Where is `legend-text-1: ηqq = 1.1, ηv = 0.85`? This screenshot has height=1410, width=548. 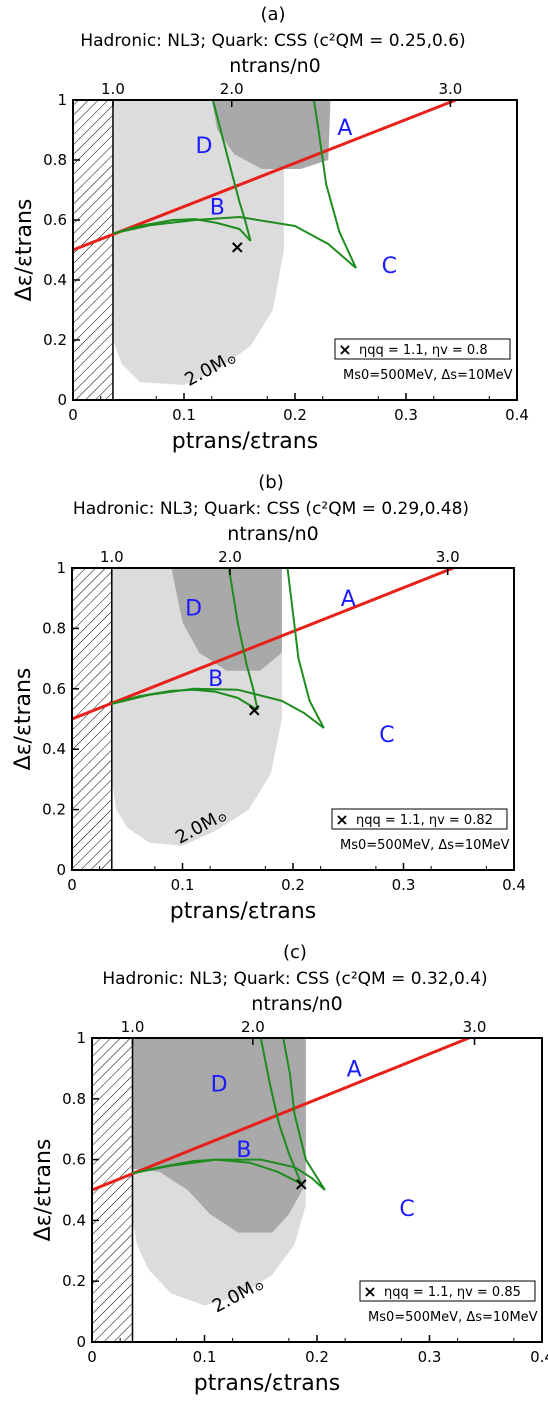 legend-text-1: ηqq = 1.1, ηv = 0.85 is located at coordinates (452, 1292).